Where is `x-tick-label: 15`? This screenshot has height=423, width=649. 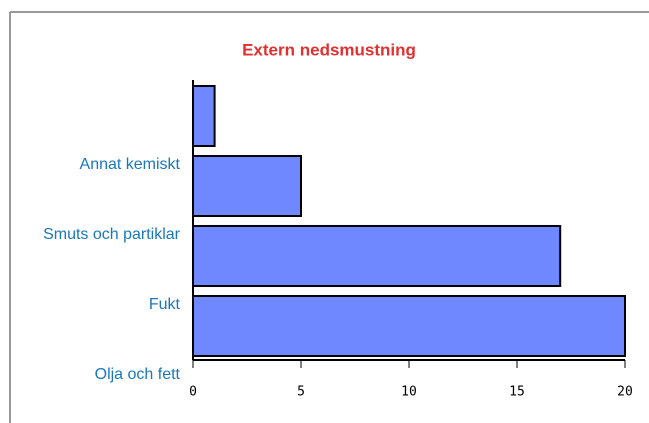
x-tick-label: 15 is located at coordinates (517, 392).